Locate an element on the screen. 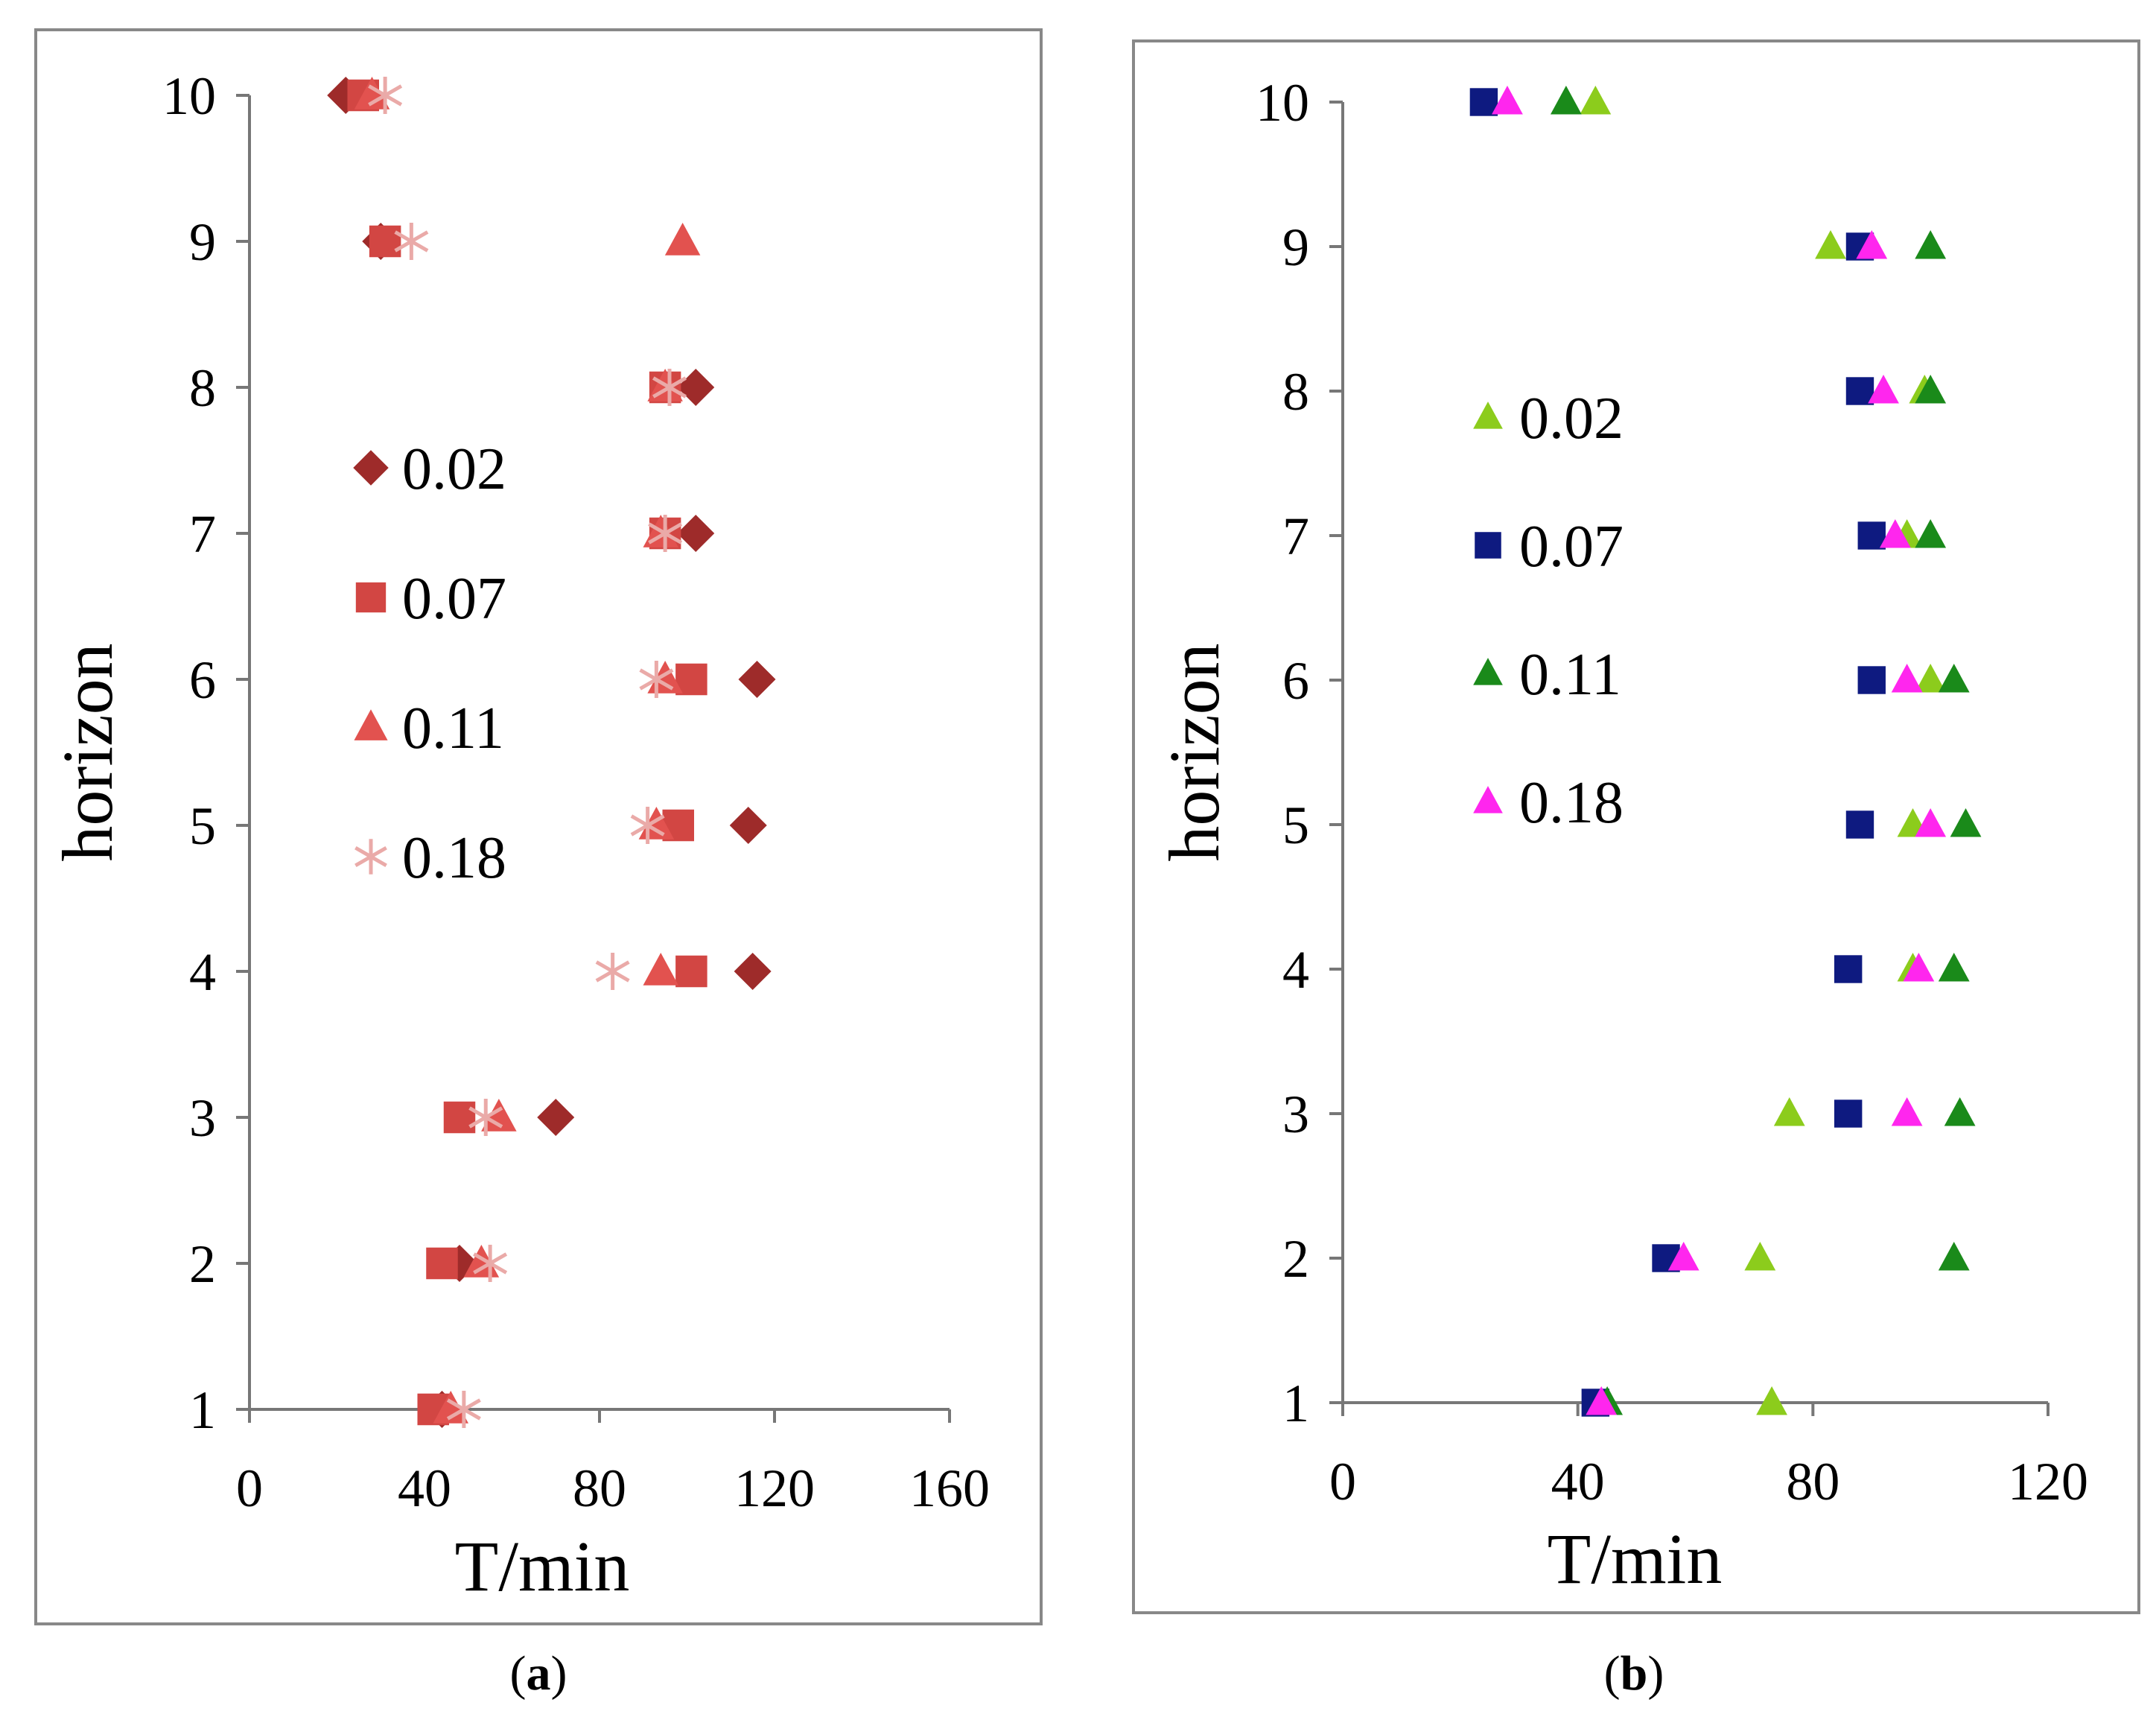 This screenshot has width=2156, height=1720. y-tick-label: 9 is located at coordinates (202, 242).